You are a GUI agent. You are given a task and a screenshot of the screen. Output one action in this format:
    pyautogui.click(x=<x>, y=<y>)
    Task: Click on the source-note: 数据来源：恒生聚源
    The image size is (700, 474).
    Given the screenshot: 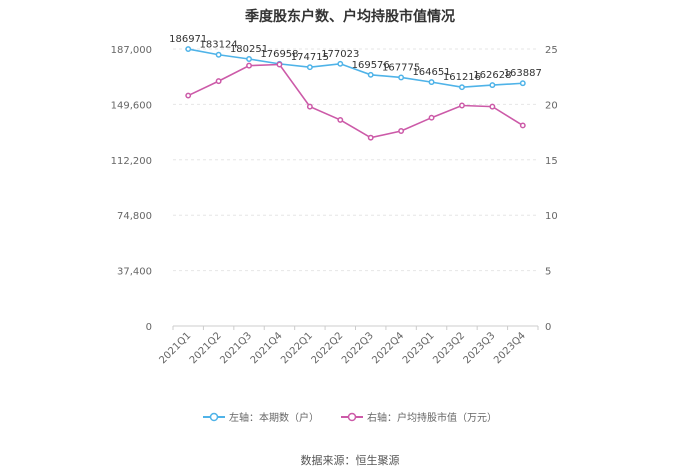 What is the action you would take?
    pyautogui.click(x=350, y=460)
    